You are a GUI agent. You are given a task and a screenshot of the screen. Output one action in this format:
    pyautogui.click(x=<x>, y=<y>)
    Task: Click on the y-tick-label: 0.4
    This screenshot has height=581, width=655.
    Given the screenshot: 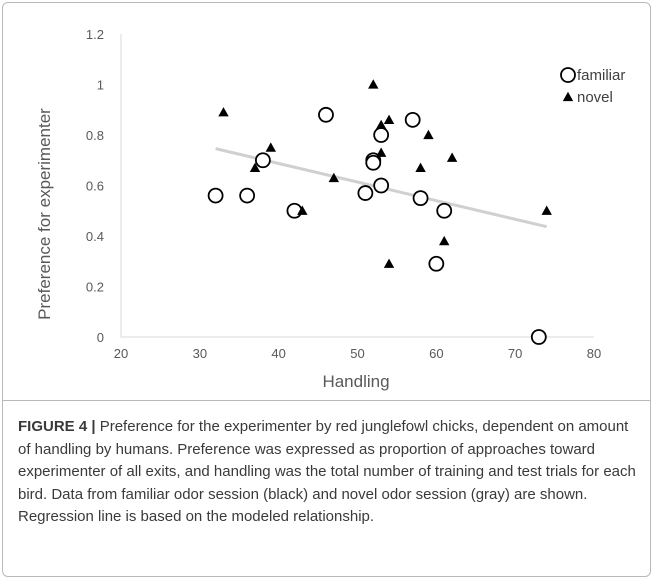 What is the action you would take?
    pyautogui.click(x=95, y=236)
    